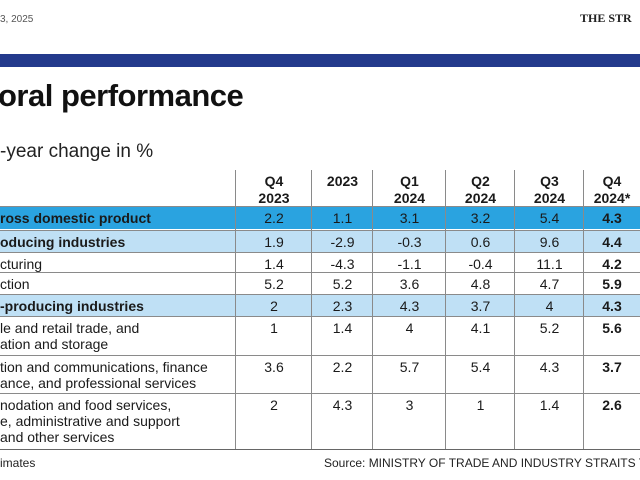  I want to click on chart-subtitle: -year change in %, so click(77, 151).